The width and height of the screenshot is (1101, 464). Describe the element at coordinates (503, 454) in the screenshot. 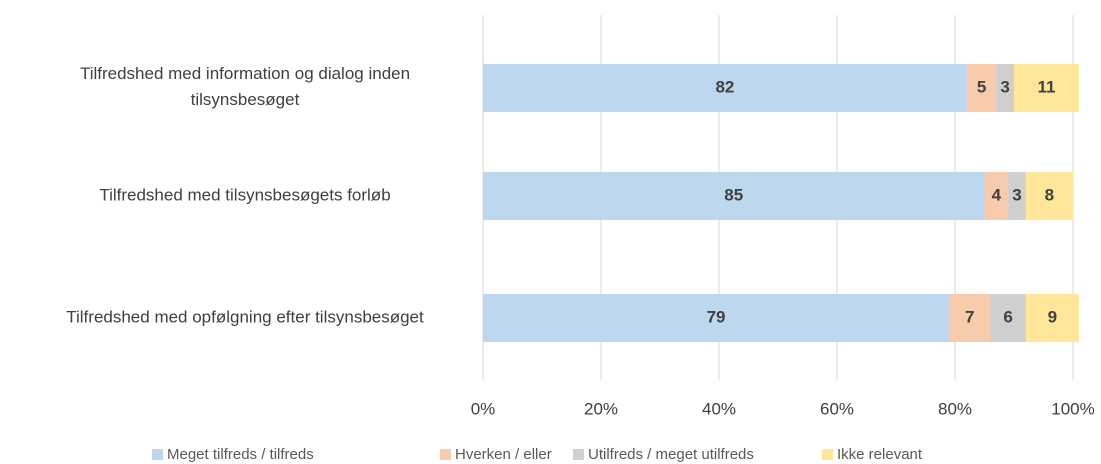

I see `legend-label: Hverken / eller` at that location.